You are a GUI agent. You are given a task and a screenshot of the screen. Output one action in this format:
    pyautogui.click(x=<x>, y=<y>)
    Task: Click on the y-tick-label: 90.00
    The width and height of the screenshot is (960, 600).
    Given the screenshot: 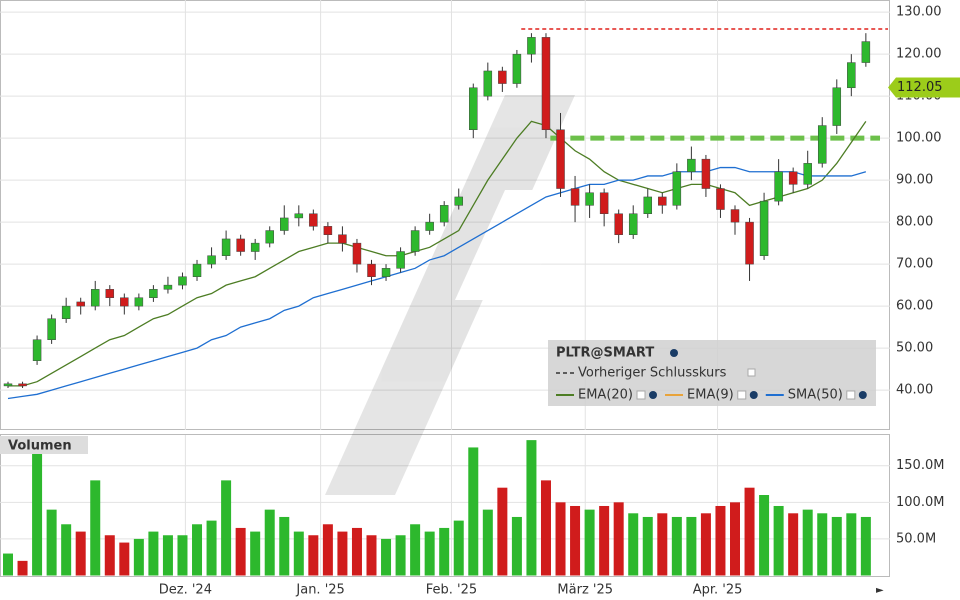 What is the action you would take?
    pyautogui.click(x=914, y=180)
    